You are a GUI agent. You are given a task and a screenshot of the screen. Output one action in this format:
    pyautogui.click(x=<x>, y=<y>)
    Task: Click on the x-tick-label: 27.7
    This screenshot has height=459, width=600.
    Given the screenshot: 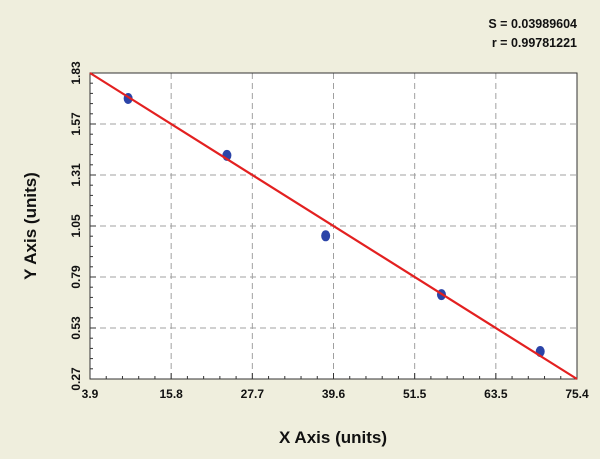 What is the action you would take?
    pyautogui.click(x=253, y=394)
    